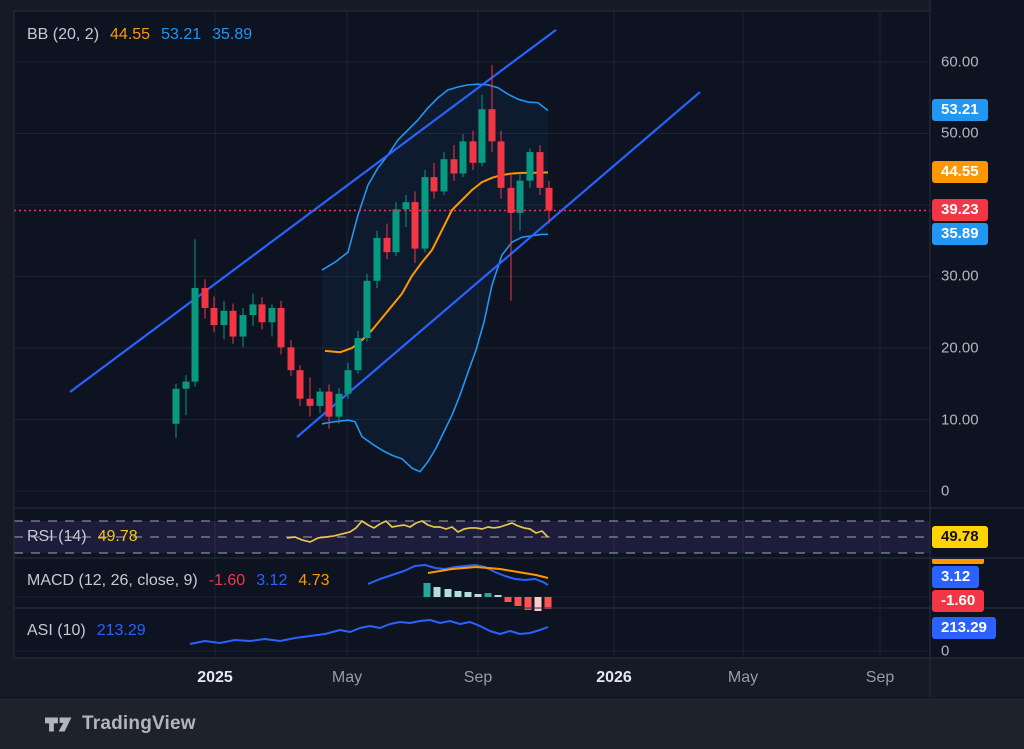 The height and width of the screenshot is (749, 1024). I want to click on price-badge: -1.60, so click(958, 601).